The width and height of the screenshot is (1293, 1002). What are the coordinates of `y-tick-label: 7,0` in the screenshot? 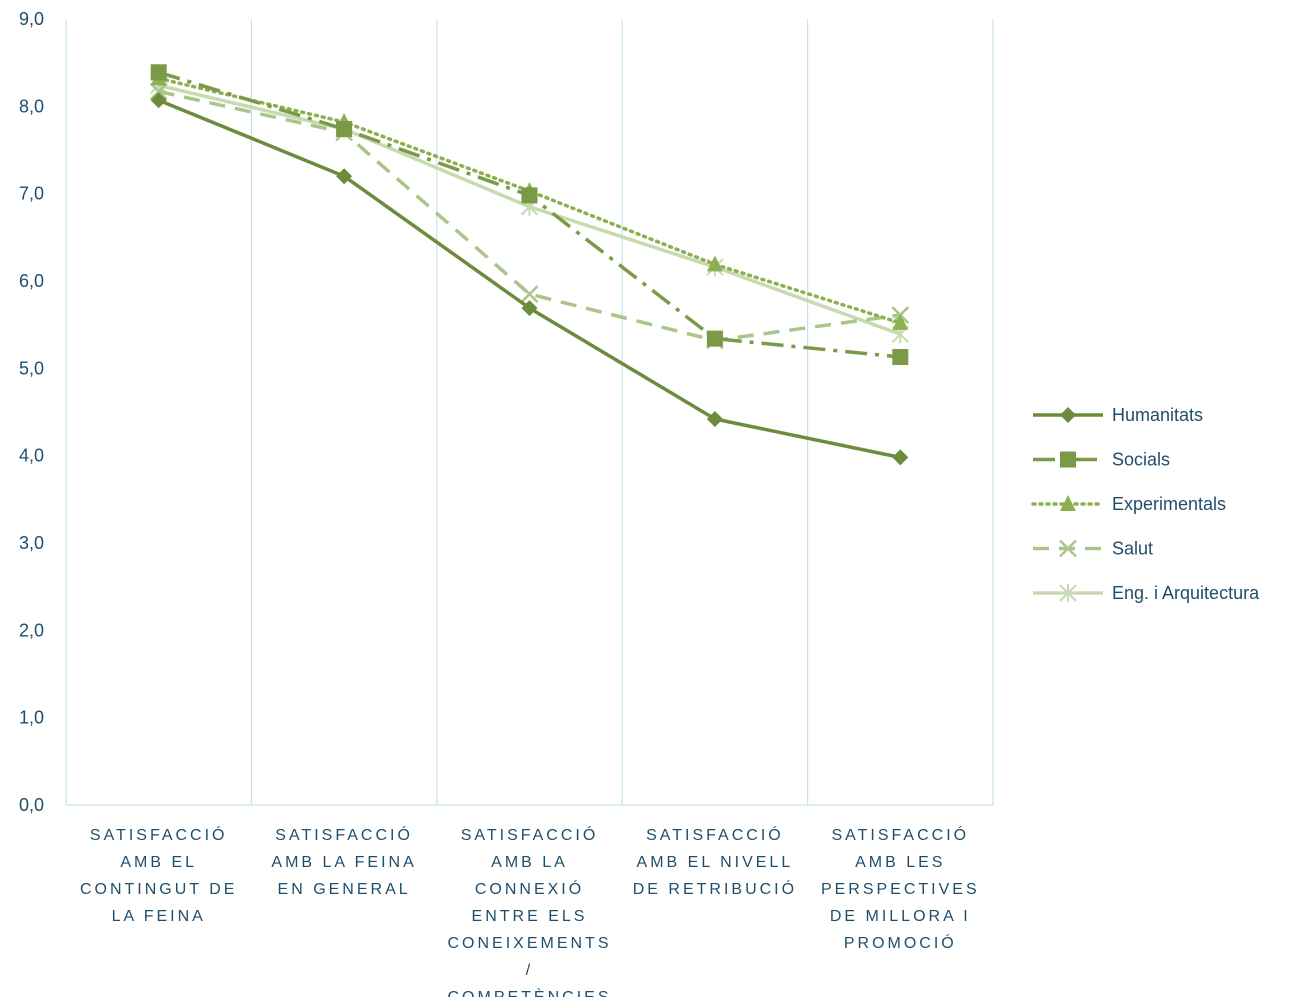 It's located at (31, 194).